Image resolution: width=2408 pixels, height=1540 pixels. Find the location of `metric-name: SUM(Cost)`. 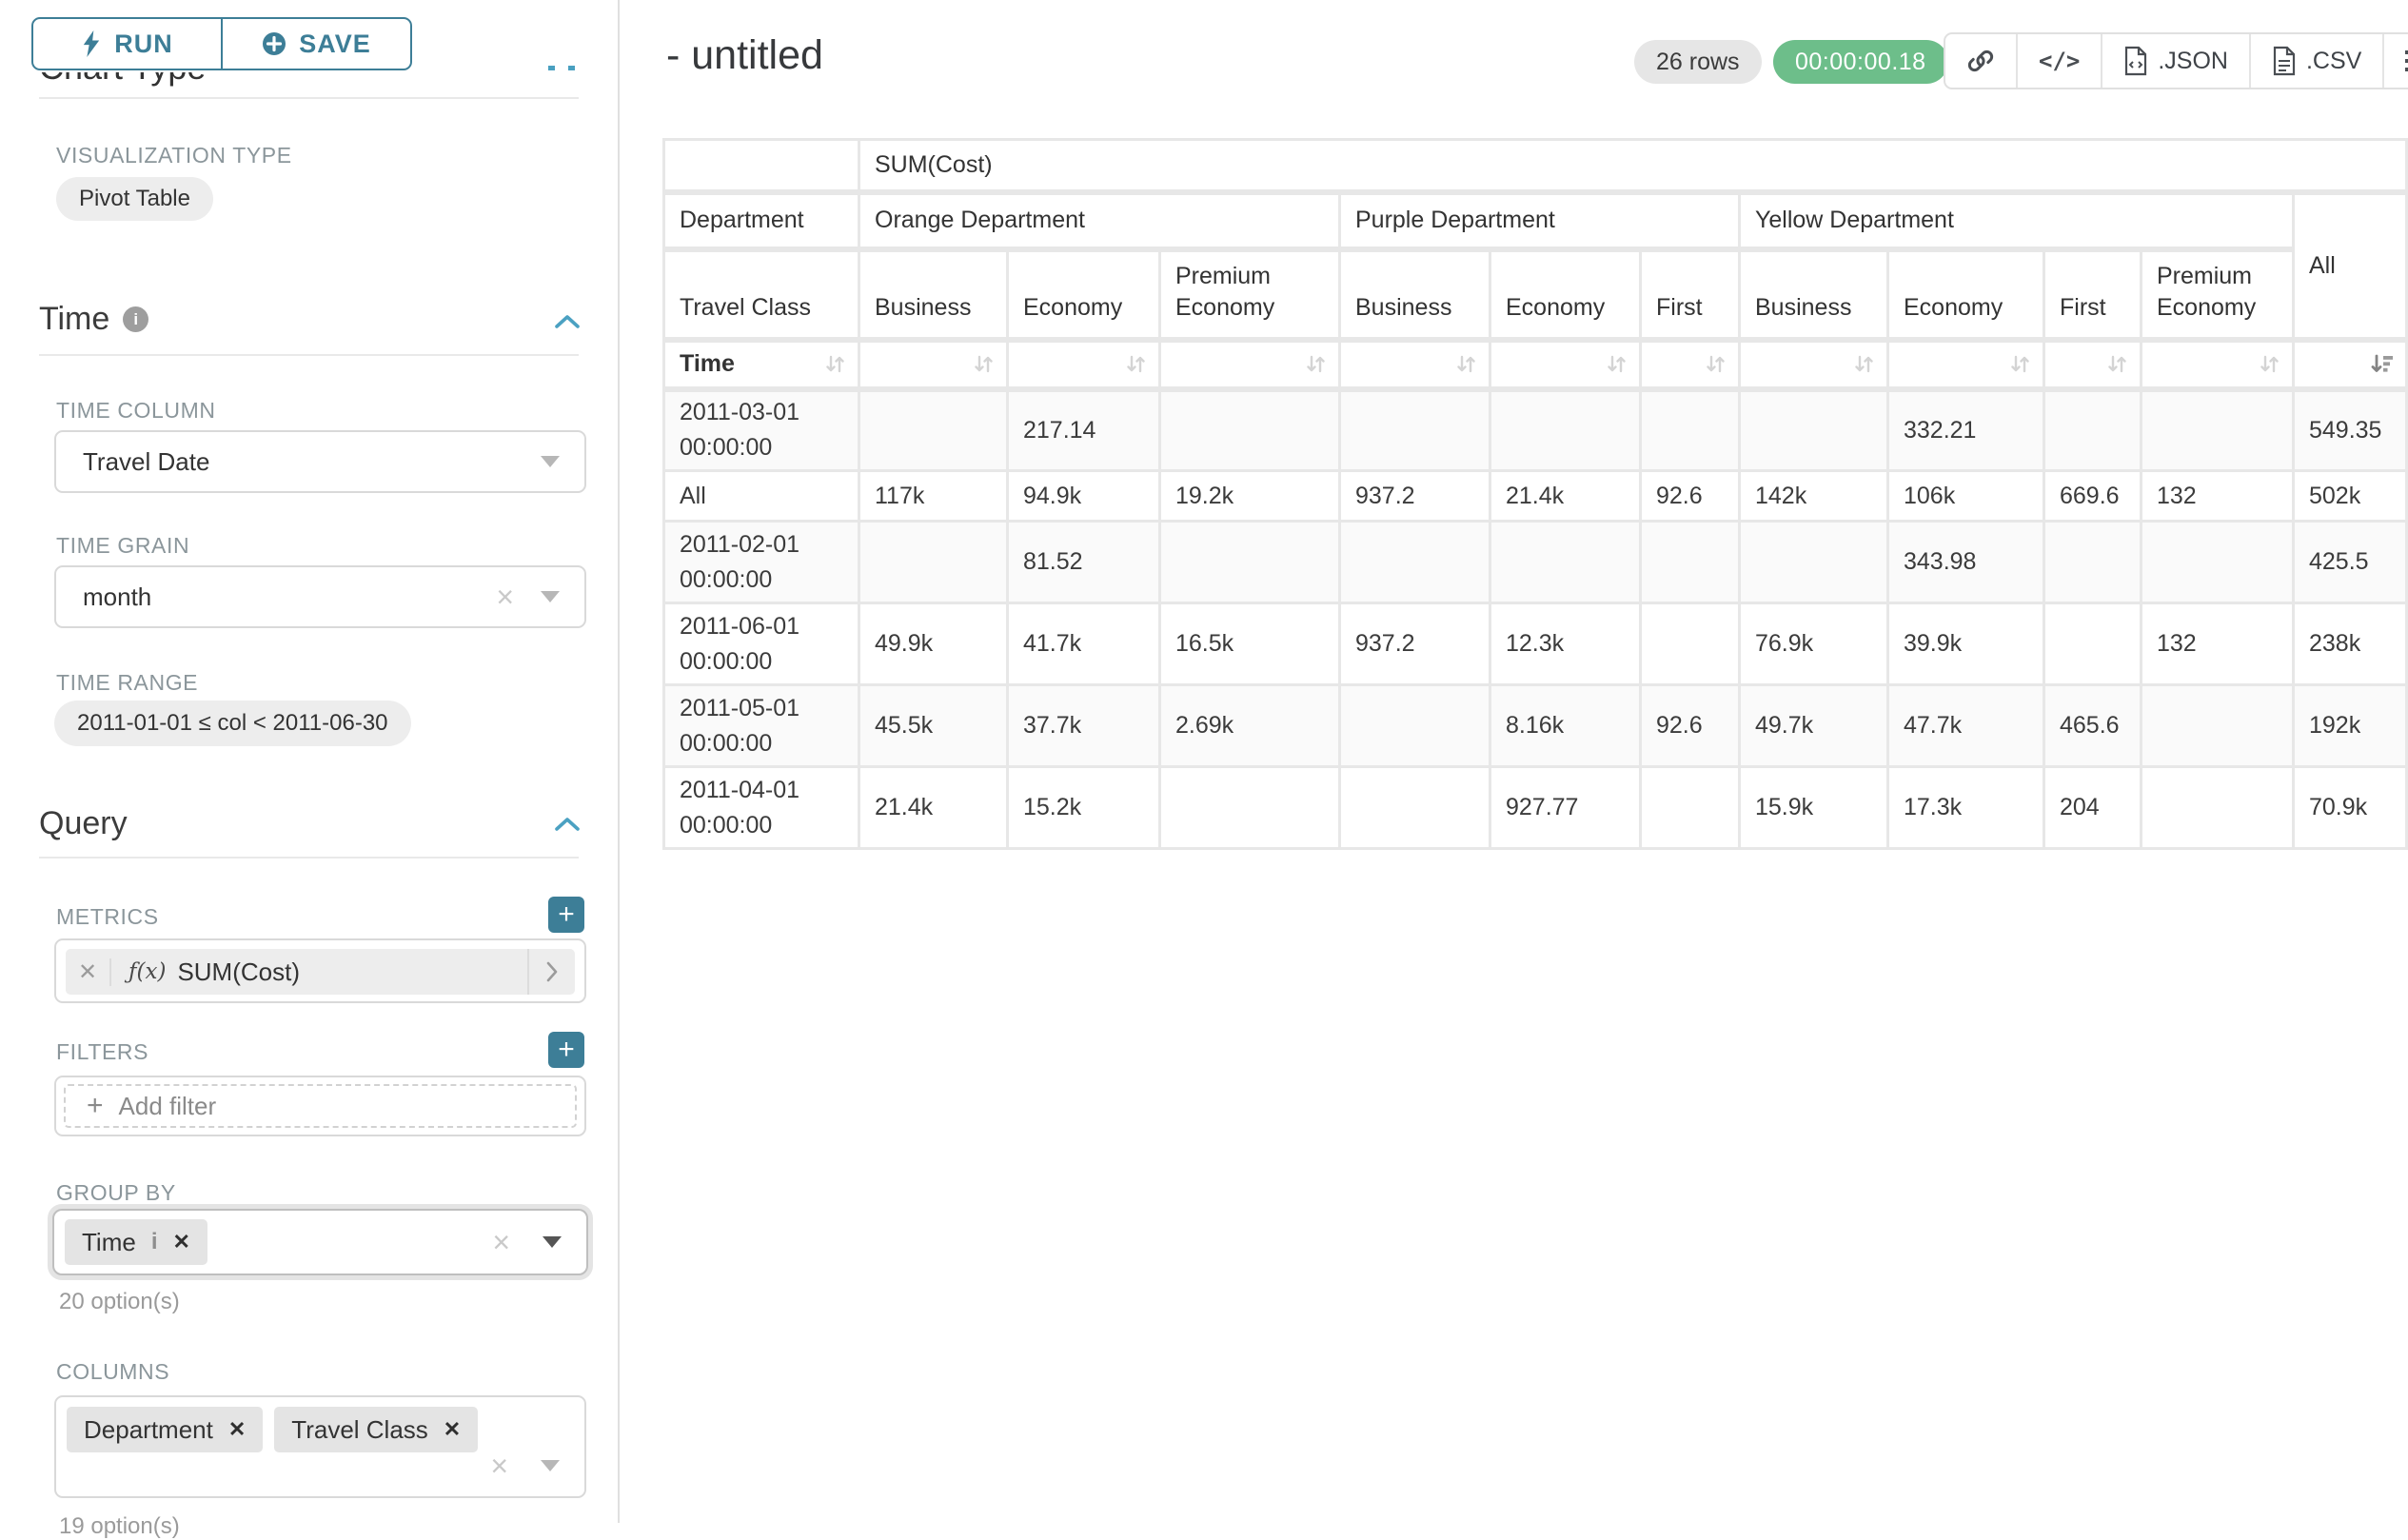

metric-name: SUM(Cost) is located at coordinates (238, 971).